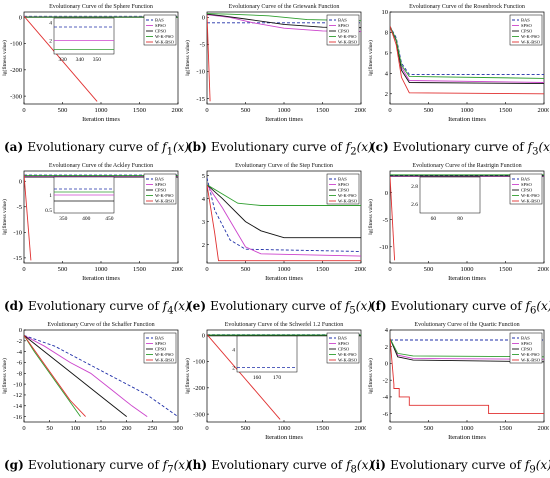  I want to click on series-group, so click(467, 376).